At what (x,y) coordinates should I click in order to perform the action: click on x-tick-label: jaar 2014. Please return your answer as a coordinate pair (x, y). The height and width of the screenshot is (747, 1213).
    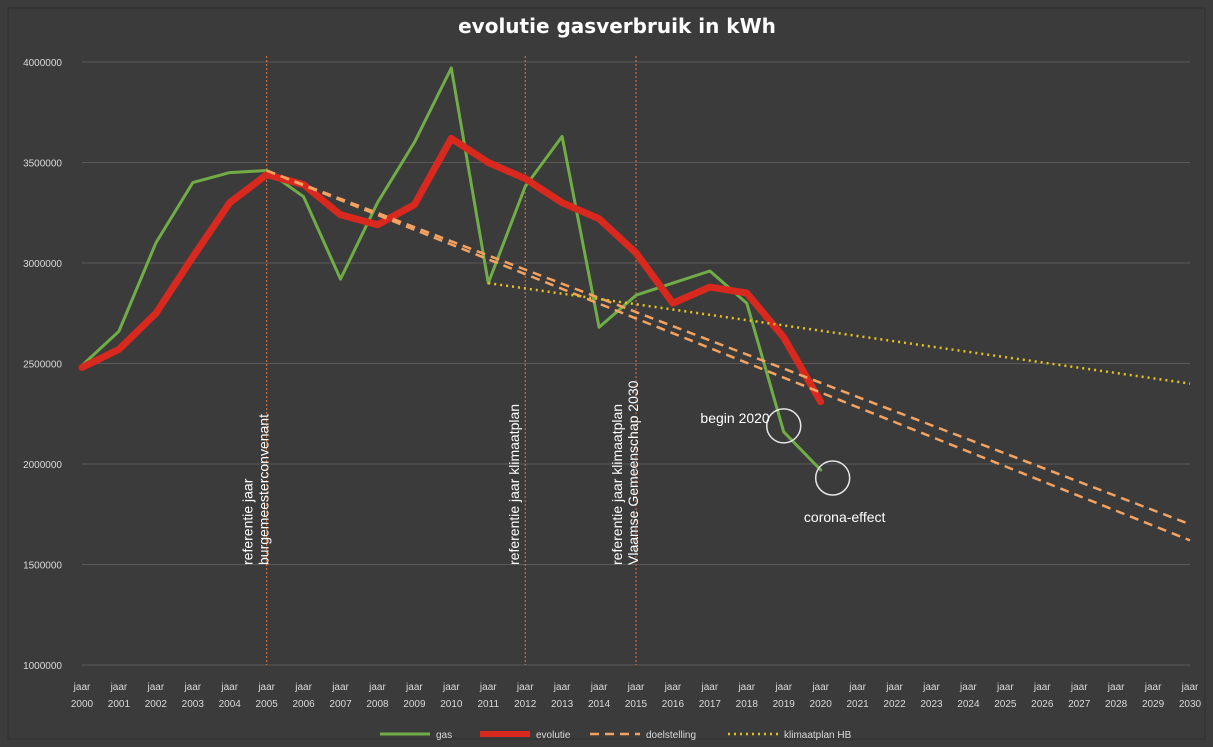
    Looking at the image, I should click on (599, 696).